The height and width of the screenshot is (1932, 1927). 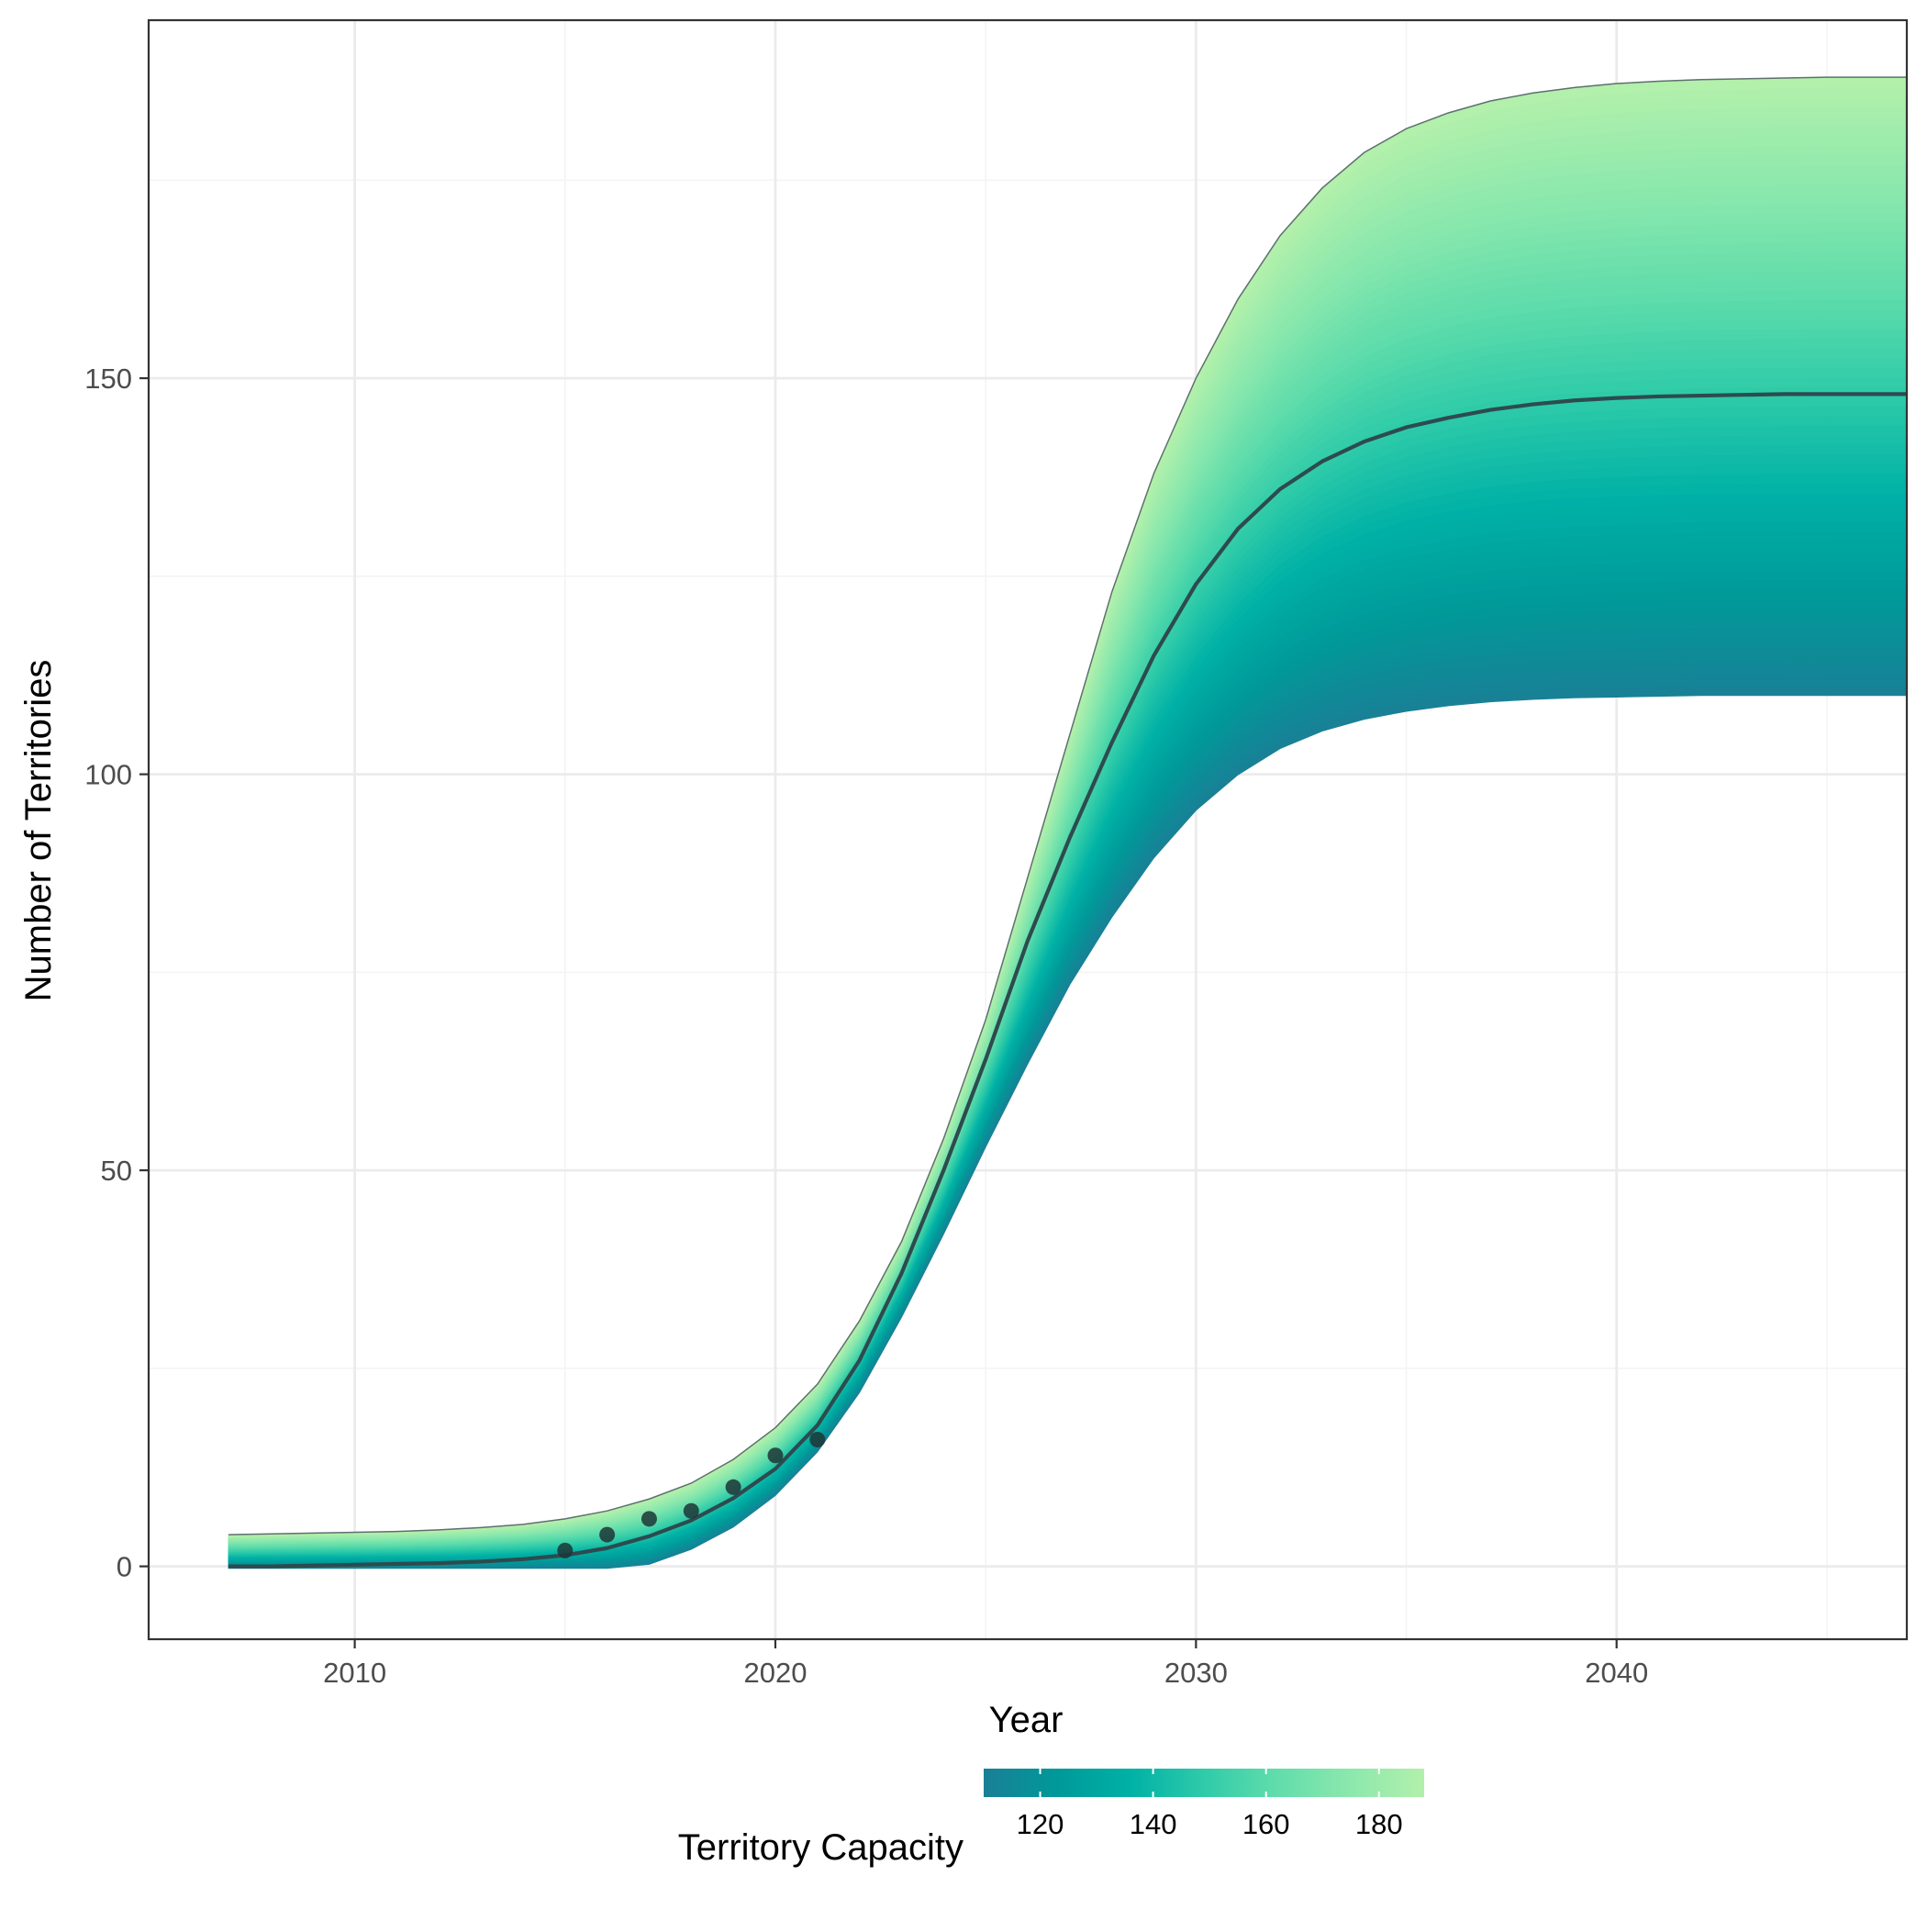 What do you see at coordinates (38, 831) in the screenshot?
I see `y-axis-title: Number of Territories` at bounding box center [38, 831].